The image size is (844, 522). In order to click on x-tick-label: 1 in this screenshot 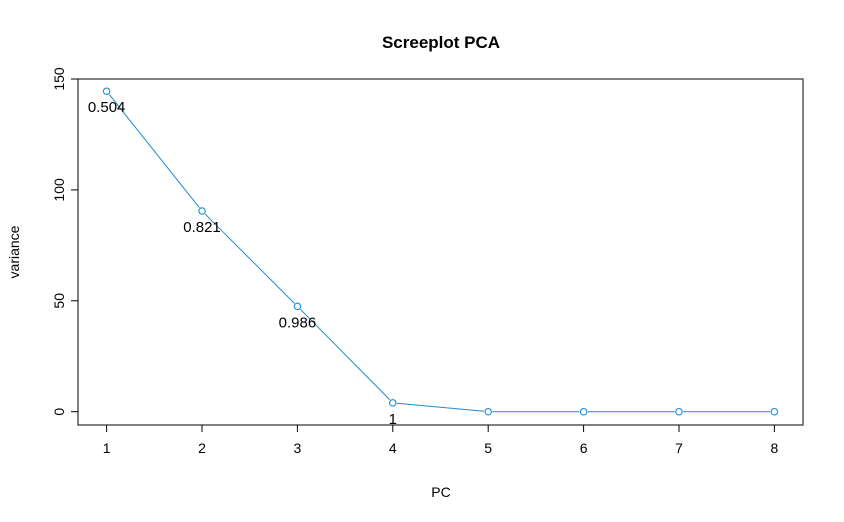, I will do `click(107, 448)`.